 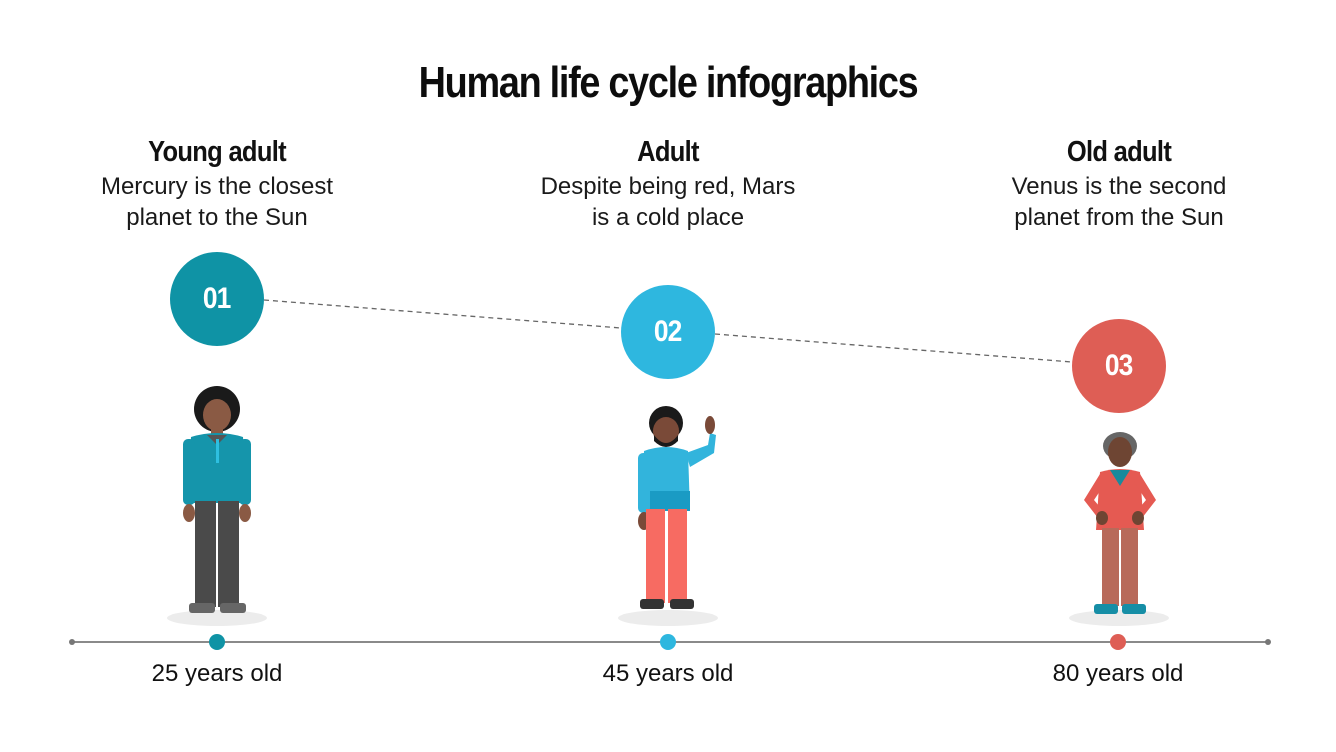 I want to click on stage-number-circle: 03, so click(x=1119, y=366).